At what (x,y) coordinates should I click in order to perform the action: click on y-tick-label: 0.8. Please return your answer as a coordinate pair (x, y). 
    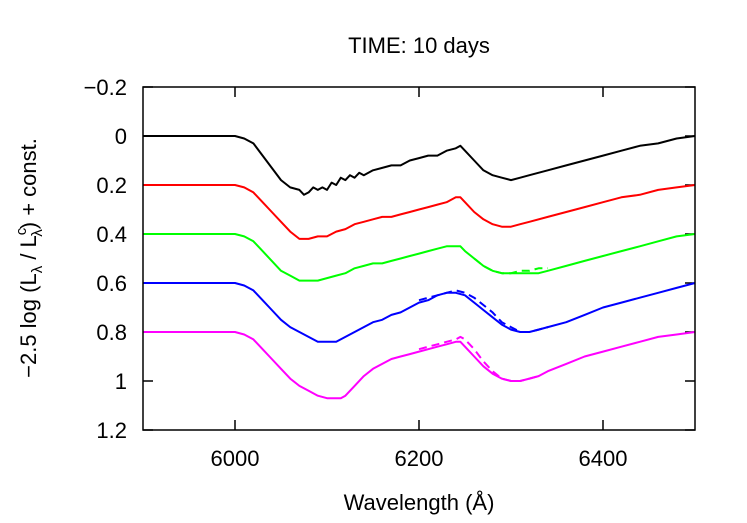
    Looking at the image, I should click on (111, 332).